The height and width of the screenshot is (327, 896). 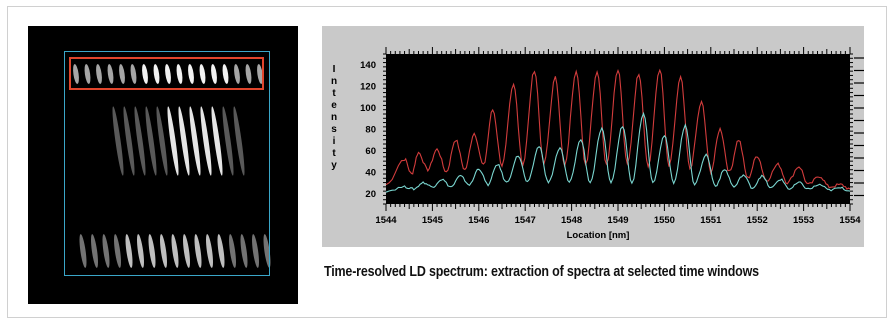 What do you see at coordinates (334, 105) in the screenshot?
I see `y-axis-label-char: e` at bounding box center [334, 105].